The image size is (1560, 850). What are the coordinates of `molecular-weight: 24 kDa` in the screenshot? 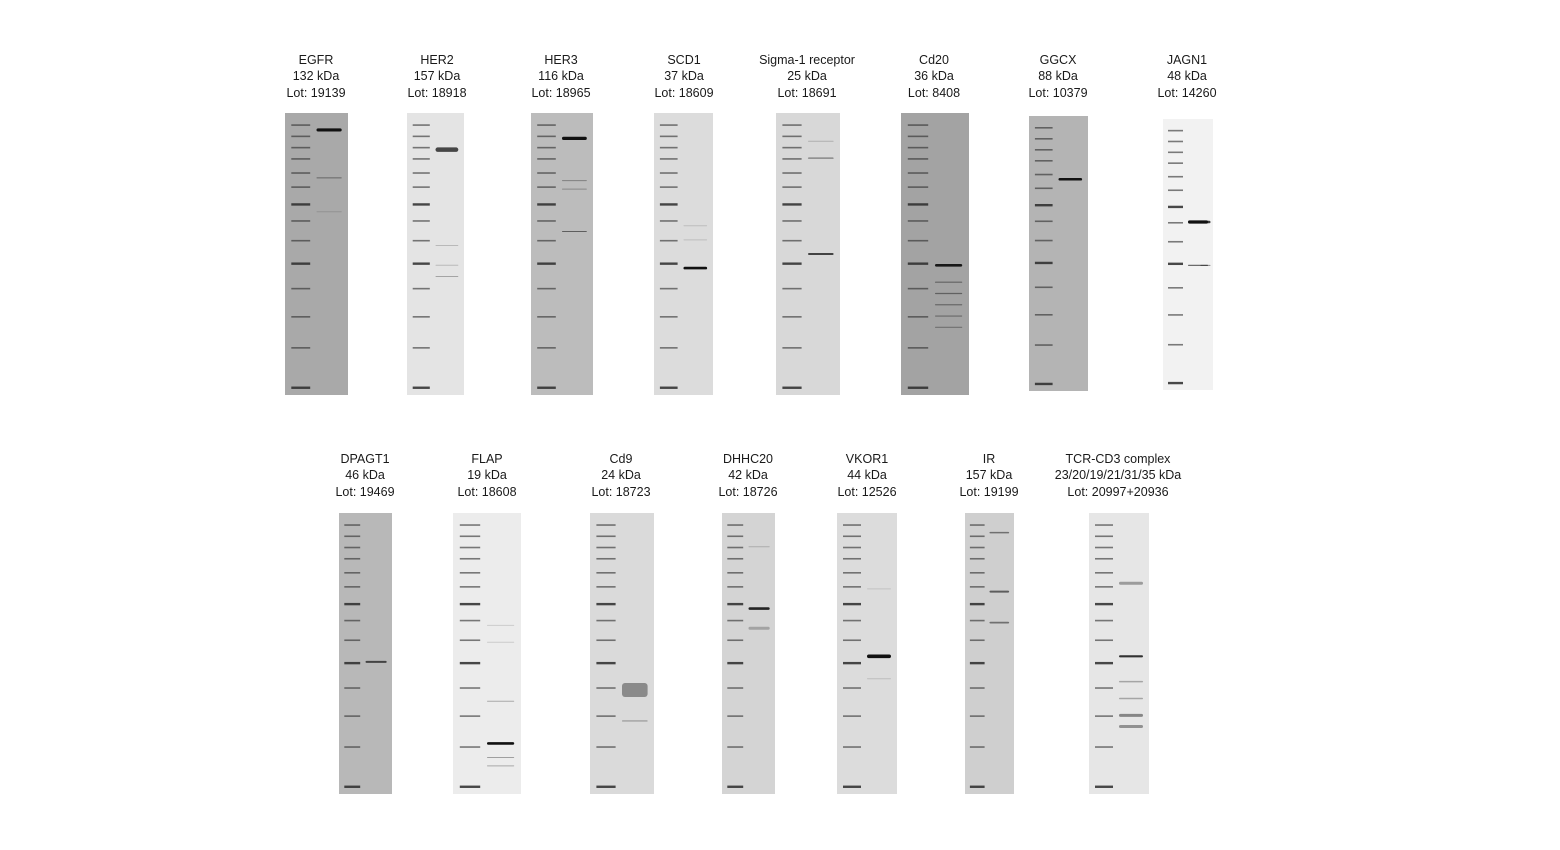 It's located at (621, 475).